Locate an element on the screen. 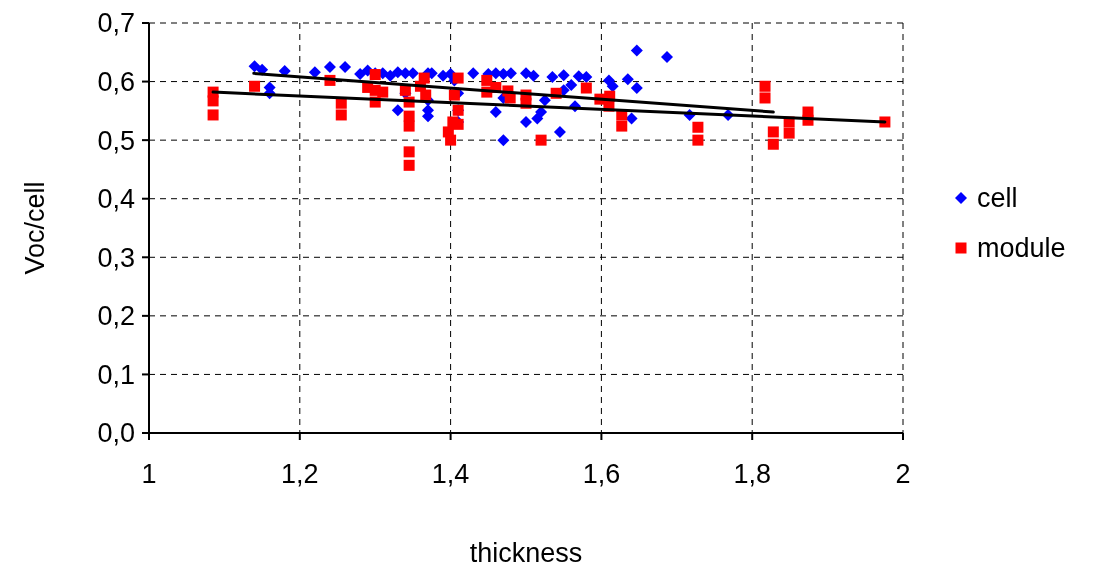 The width and height of the screenshot is (1120, 572). y-tick-label: 0,3 is located at coordinates (116, 257).